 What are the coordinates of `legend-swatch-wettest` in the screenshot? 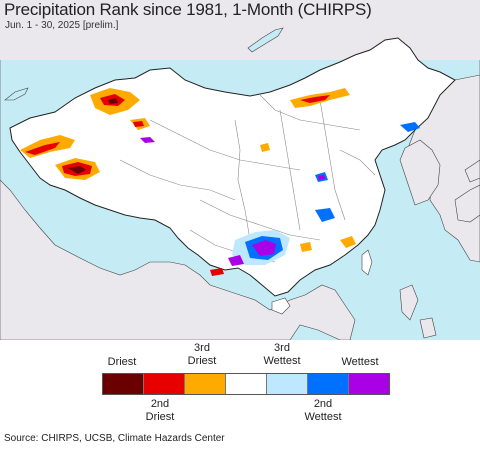 It's located at (368, 384).